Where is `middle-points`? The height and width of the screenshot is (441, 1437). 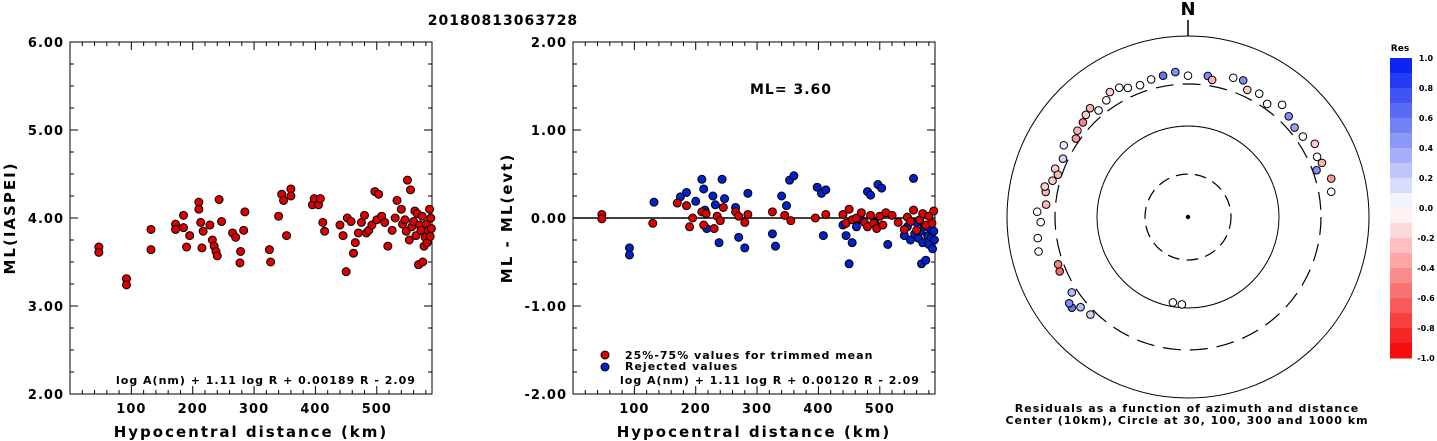
middle-points is located at coordinates (768, 220).